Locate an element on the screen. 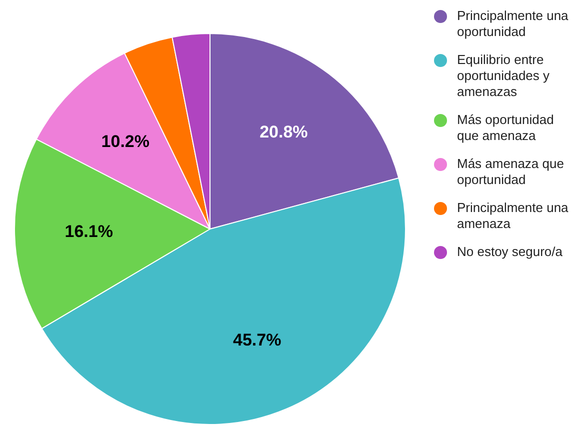 This screenshot has width=577, height=427. data-label: 20.8% is located at coordinates (284, 132).